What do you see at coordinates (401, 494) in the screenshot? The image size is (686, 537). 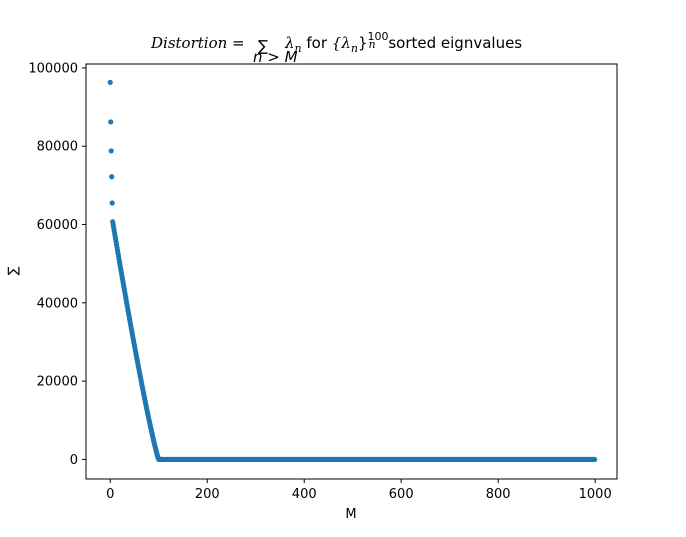 I see `x-tick-label: 600` at bounding box center [401, 494].